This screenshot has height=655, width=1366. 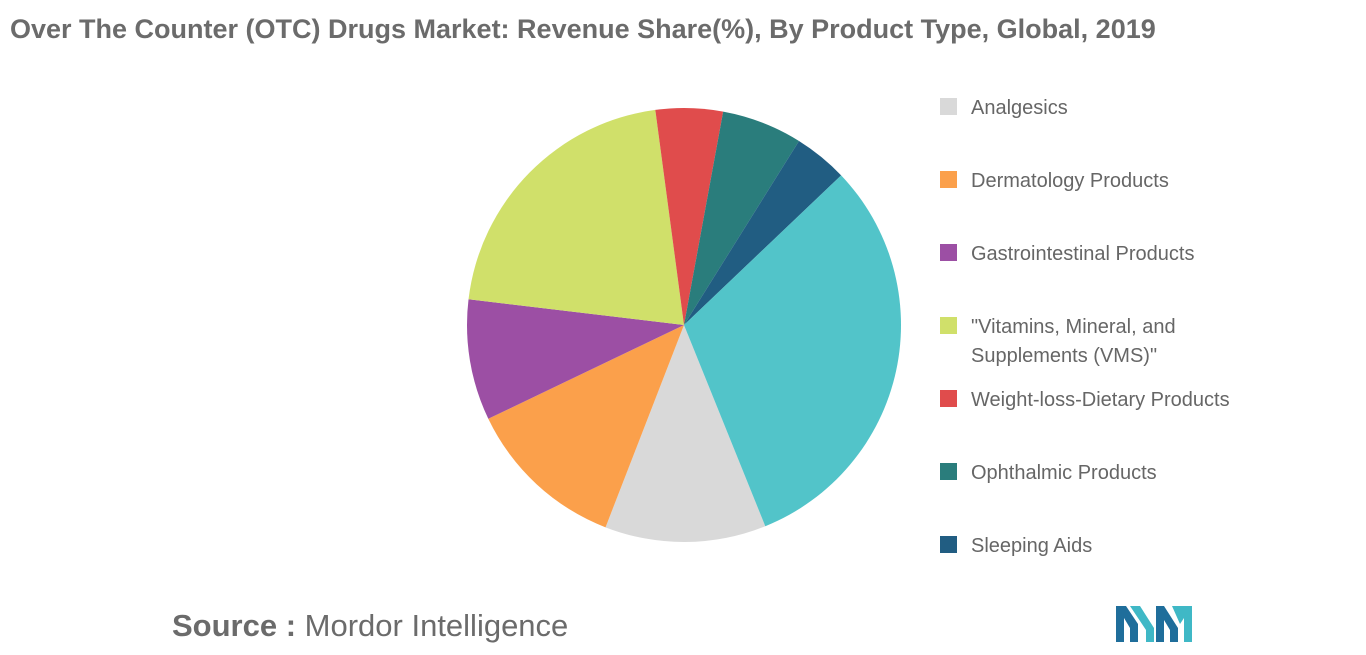 What do you see at coordinates (1070, 181) in the screenshot?
I see `legend-label: Dermatology Products` at bounding box center [1070, 181].